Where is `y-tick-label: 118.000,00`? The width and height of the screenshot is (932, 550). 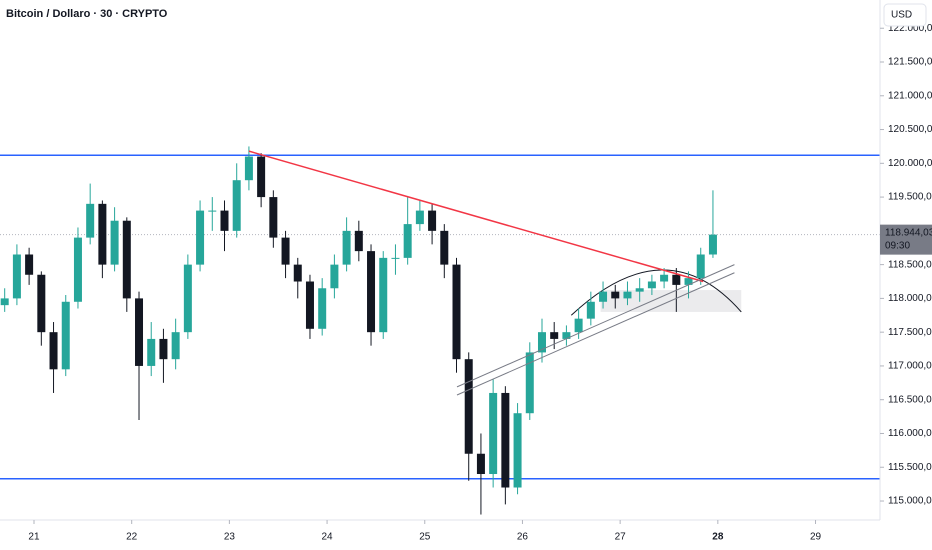 y-tick-label: 118.000,00 is located at coordinates (910, 298).